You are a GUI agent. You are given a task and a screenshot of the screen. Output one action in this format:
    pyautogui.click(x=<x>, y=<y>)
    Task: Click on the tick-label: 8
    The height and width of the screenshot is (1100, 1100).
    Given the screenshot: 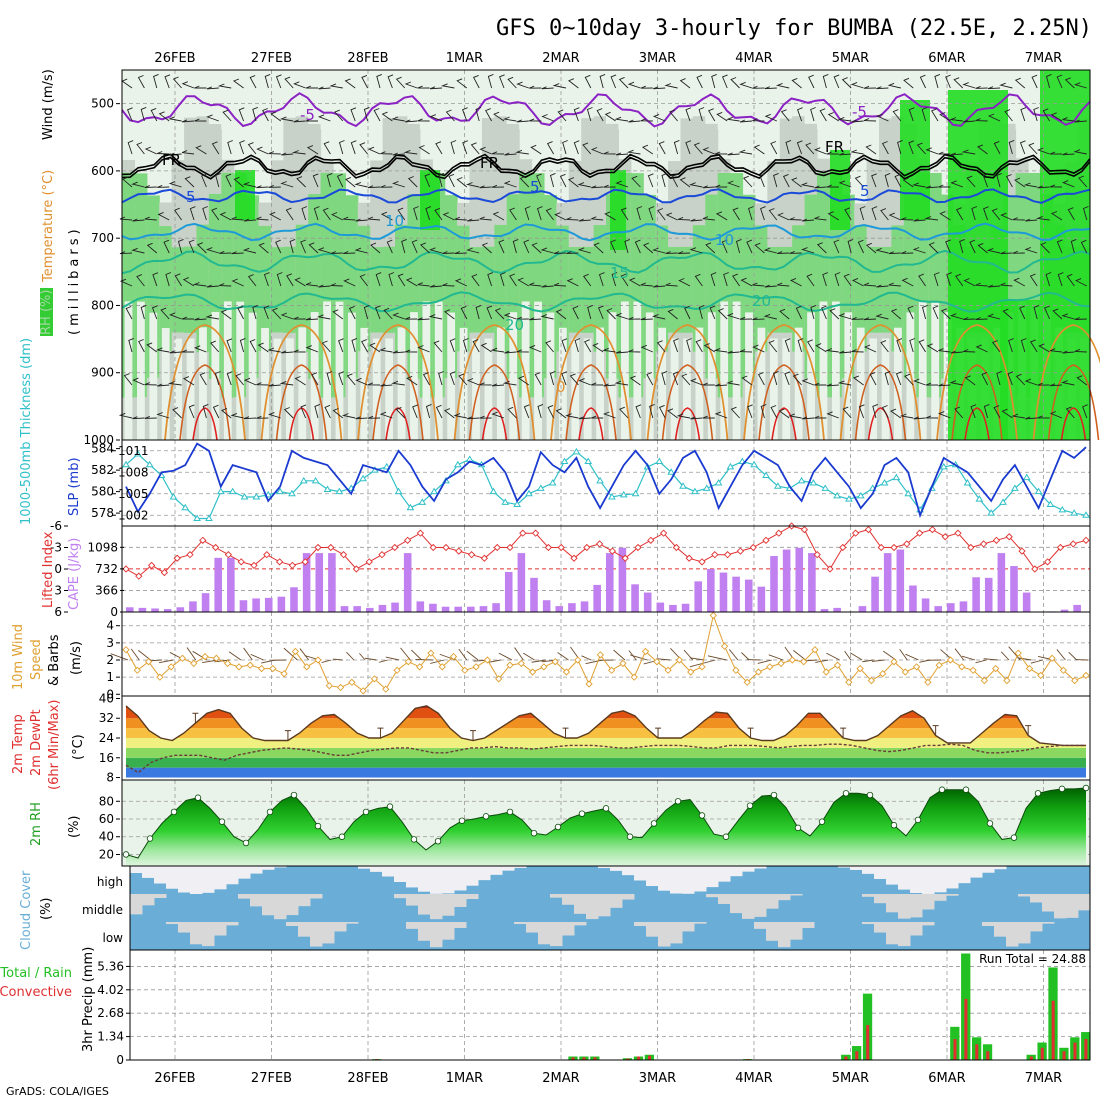 What is the action you would take?
    pyautogui.click(x=110, y=778)
    